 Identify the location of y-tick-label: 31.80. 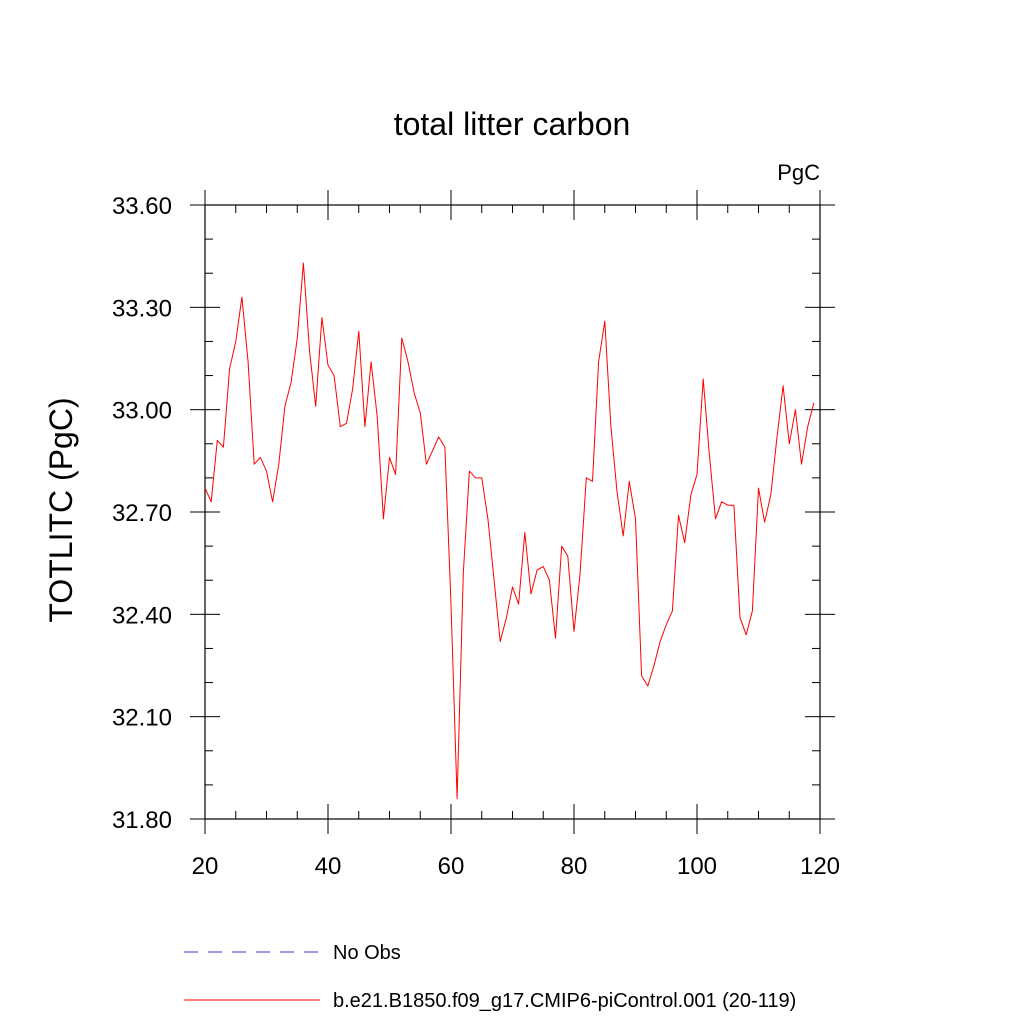
(142, 820).